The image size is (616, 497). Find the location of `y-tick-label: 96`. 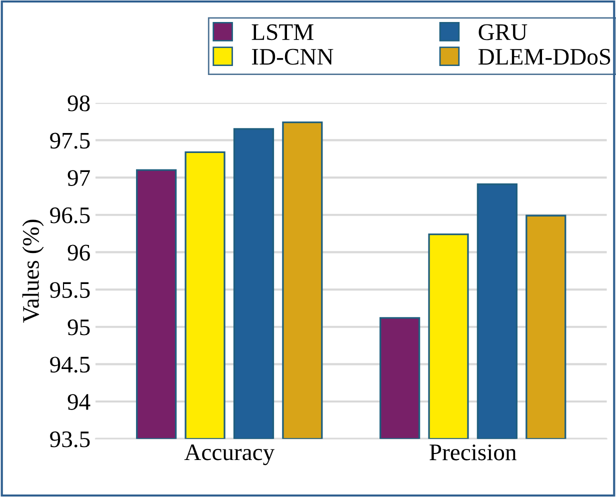

y-tick-label: 96 is located at coordinates (79, 252).